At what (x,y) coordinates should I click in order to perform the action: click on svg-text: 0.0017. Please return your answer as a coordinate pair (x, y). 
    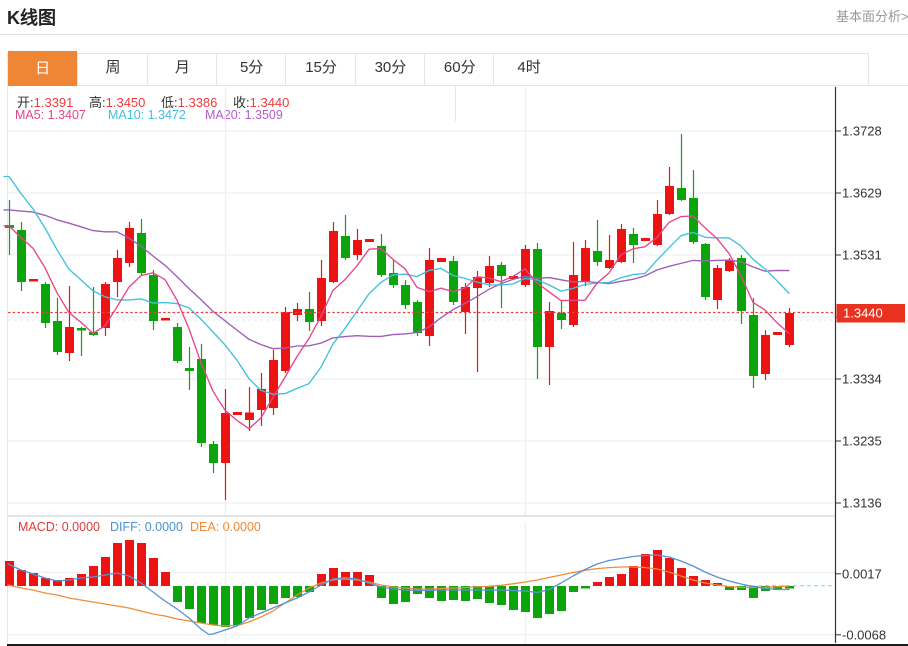
    Looking at the image, I should click on (862, 573).